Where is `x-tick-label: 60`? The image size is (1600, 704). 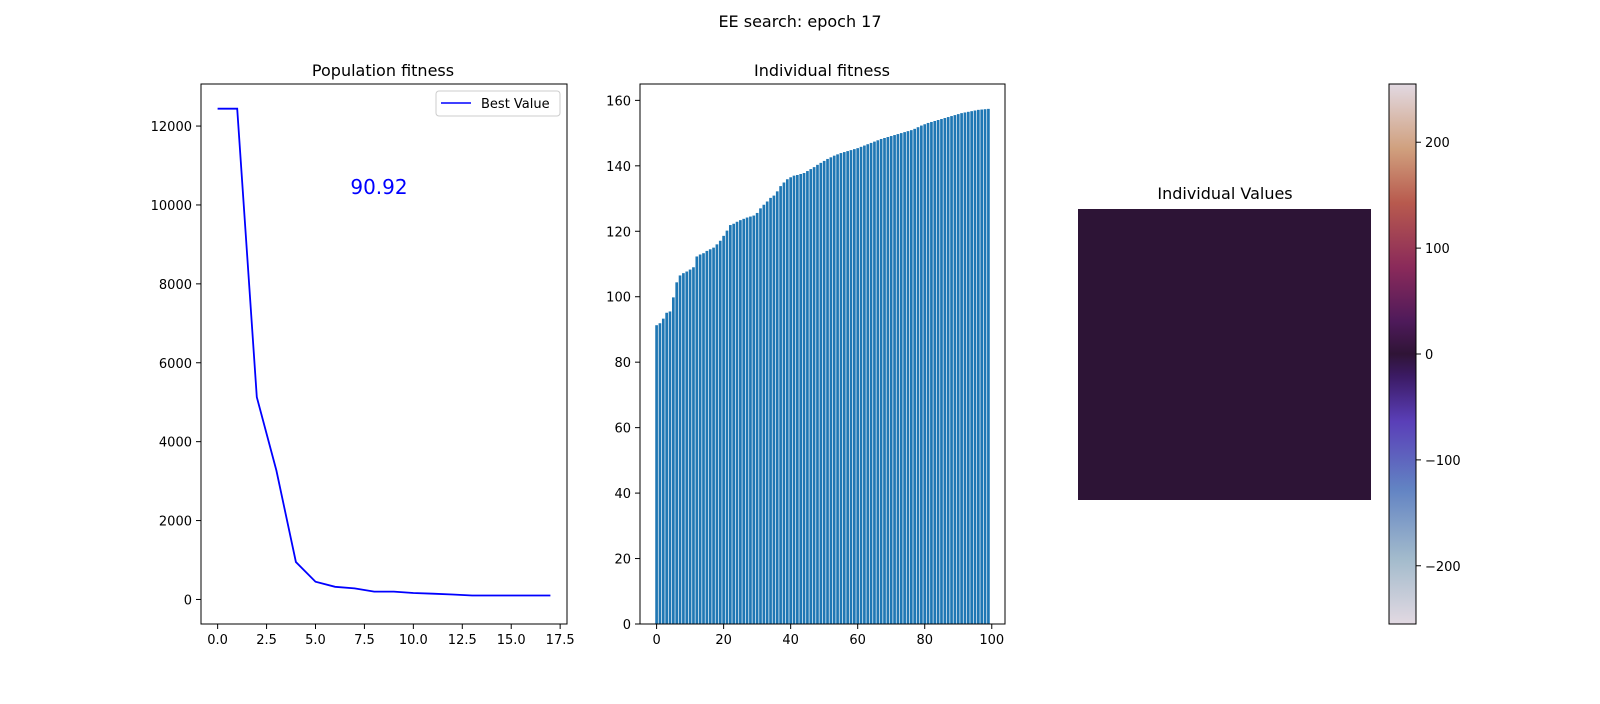
x-tick-label: 60 is located at coordinates (857, 640).